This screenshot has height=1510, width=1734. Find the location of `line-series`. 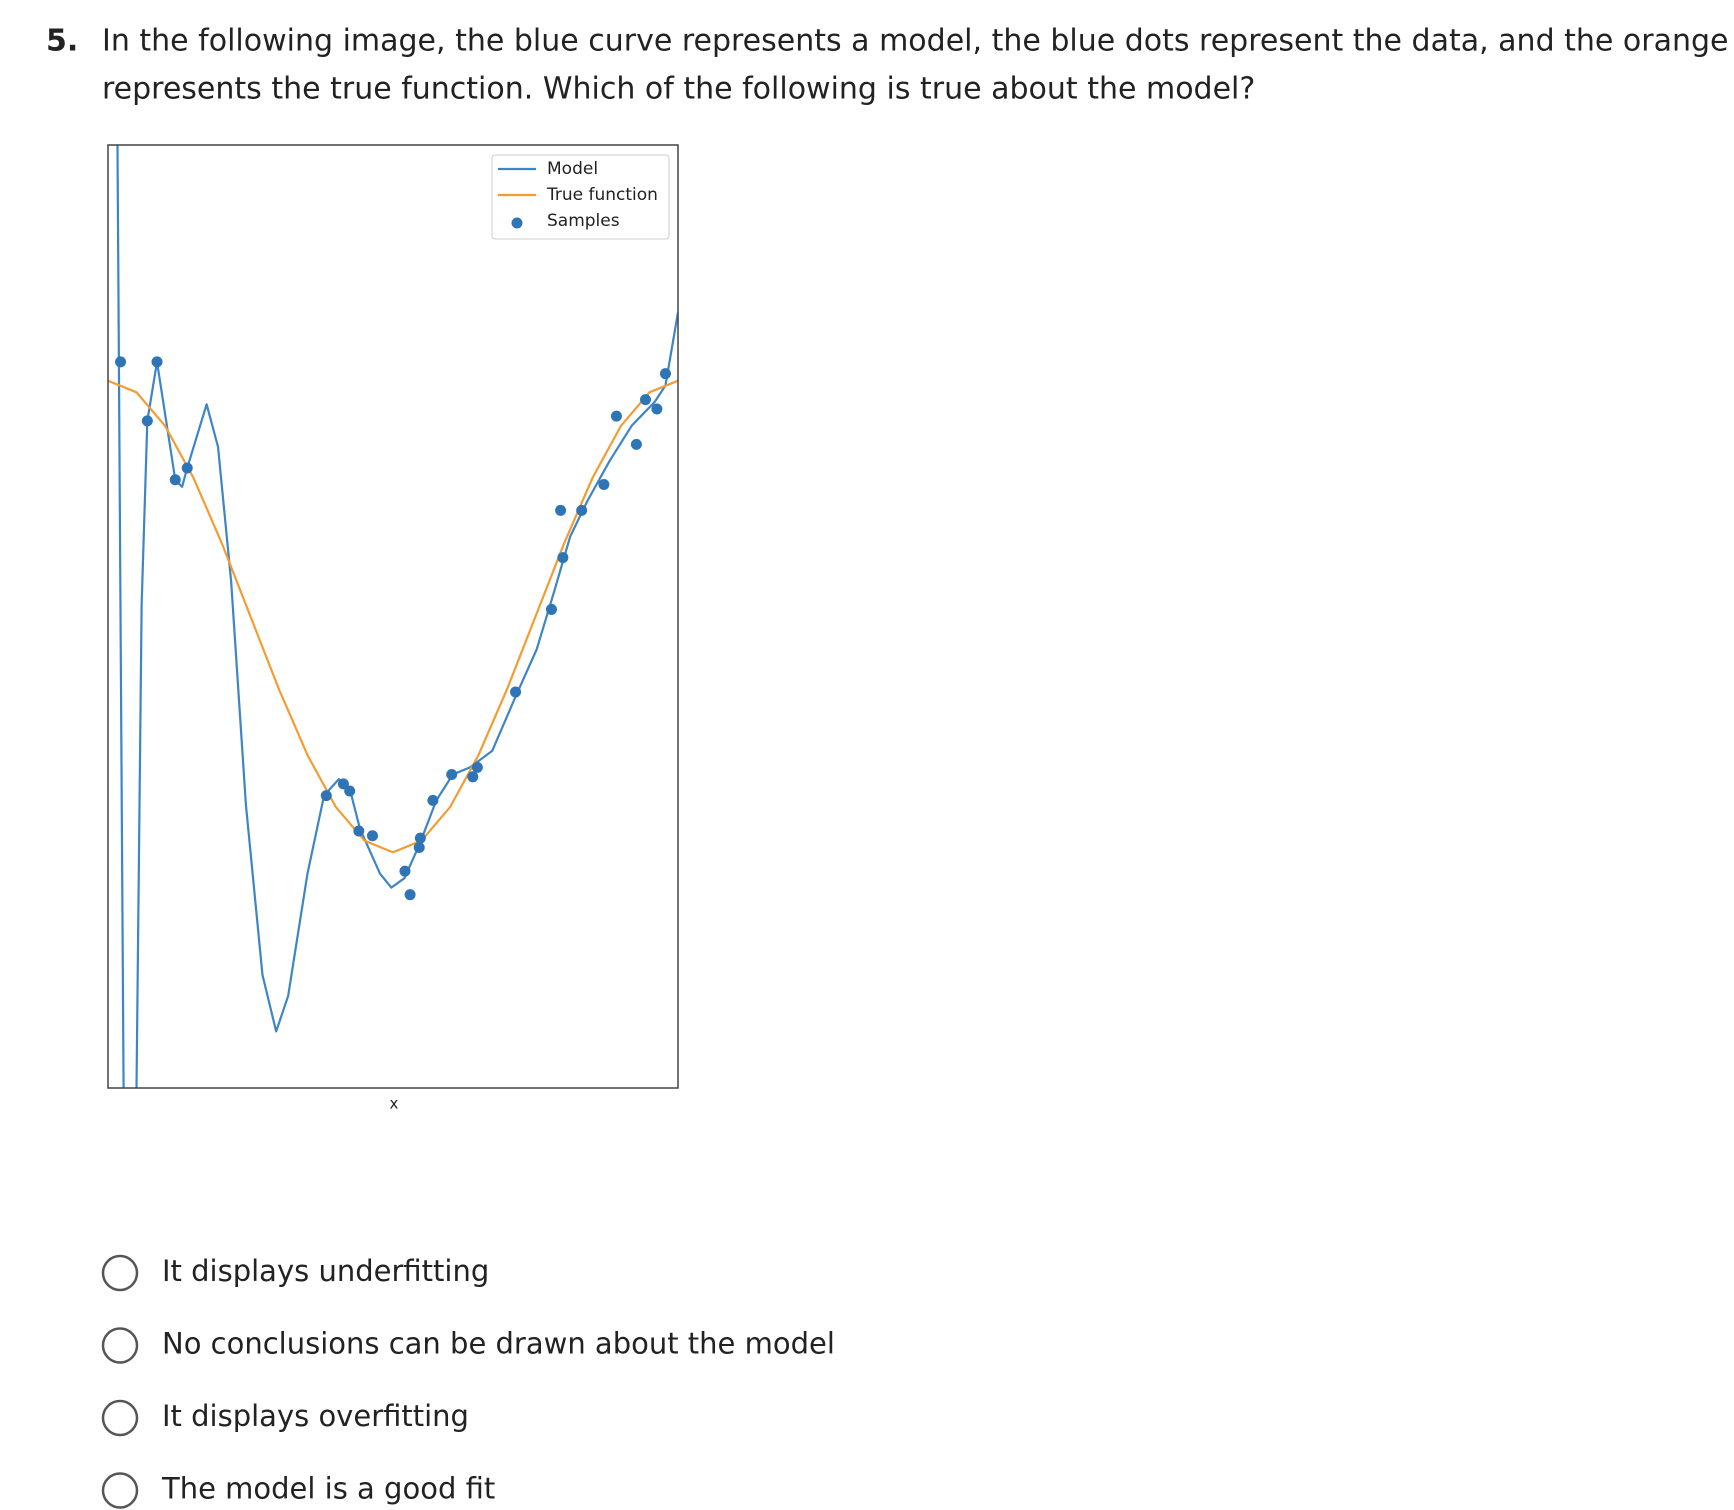

line-series is located at coordinates (393, 616).